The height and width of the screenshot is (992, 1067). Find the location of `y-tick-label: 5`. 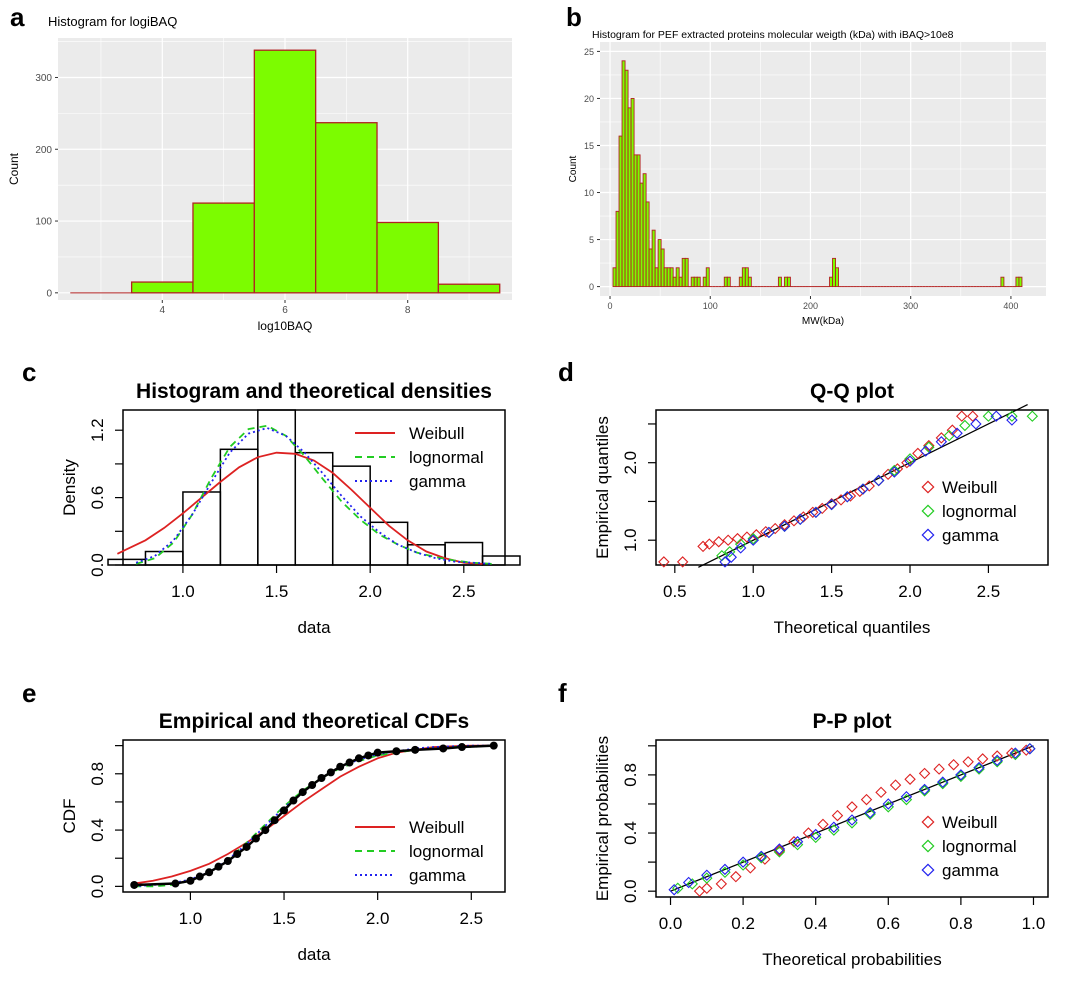

y-tick-label: 5 is located at coordinates (591, 240).